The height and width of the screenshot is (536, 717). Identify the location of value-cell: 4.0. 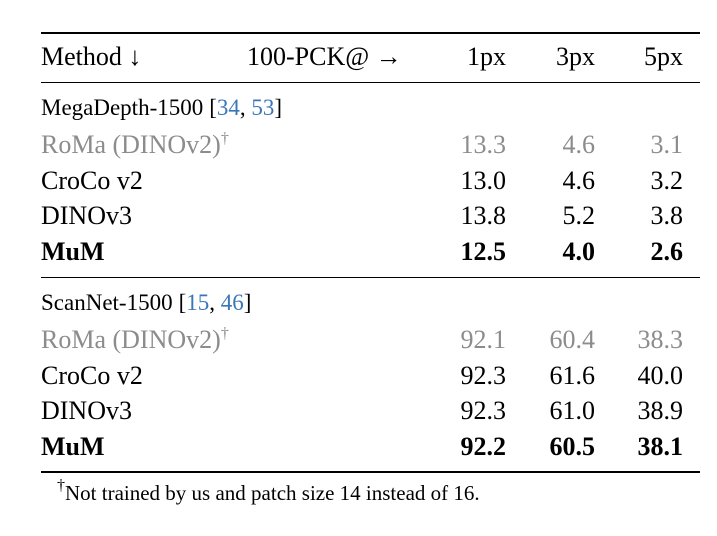
(579, 251).